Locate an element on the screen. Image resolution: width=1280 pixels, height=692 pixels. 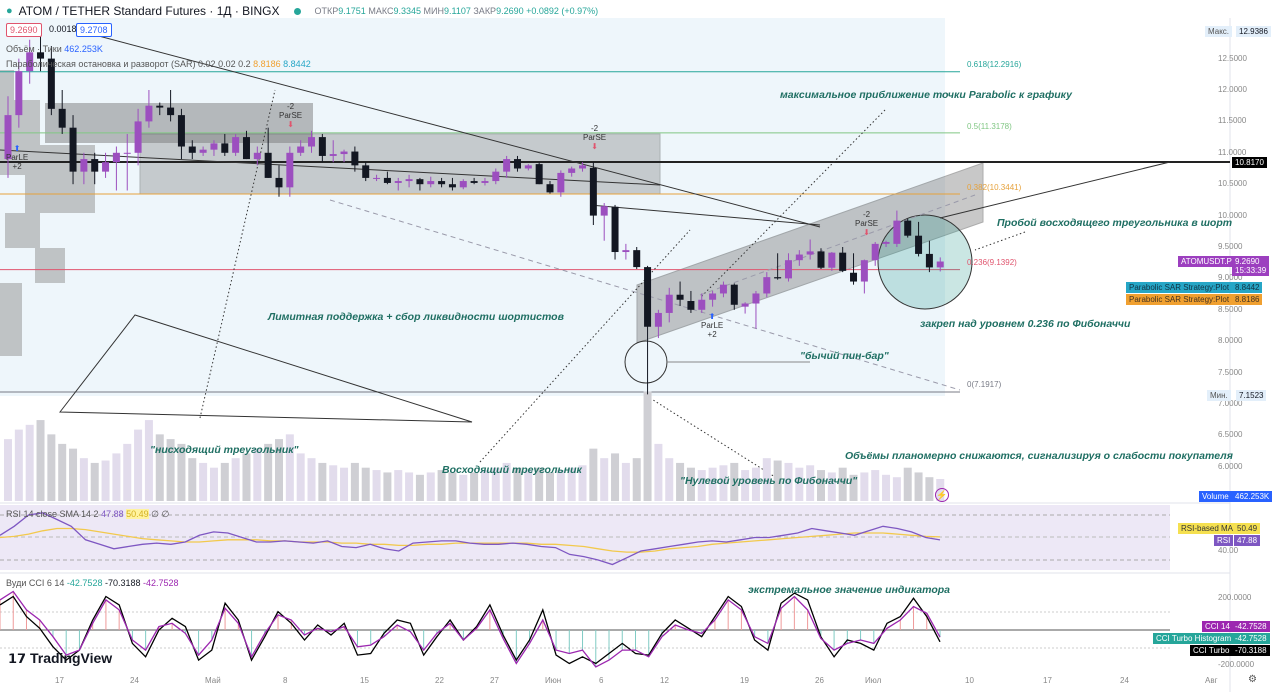
annotation-cci-extreme: экстремальное значение индикатора is located at coordinates (849, 590).